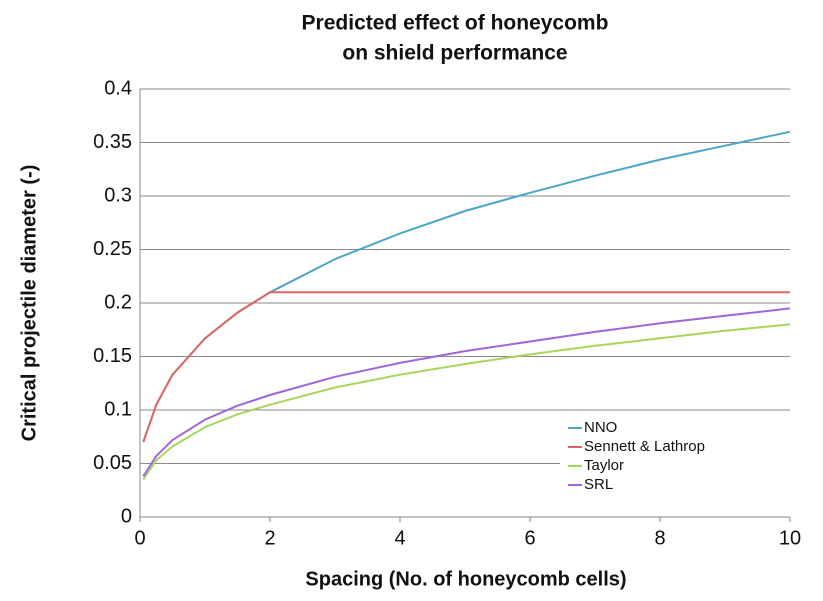 This screenshot has height=601, width=823. What do you see at coordinates (399, 538) in the screenshot?
I see `x-tick-label: 4` at bounding box center [399, 538].